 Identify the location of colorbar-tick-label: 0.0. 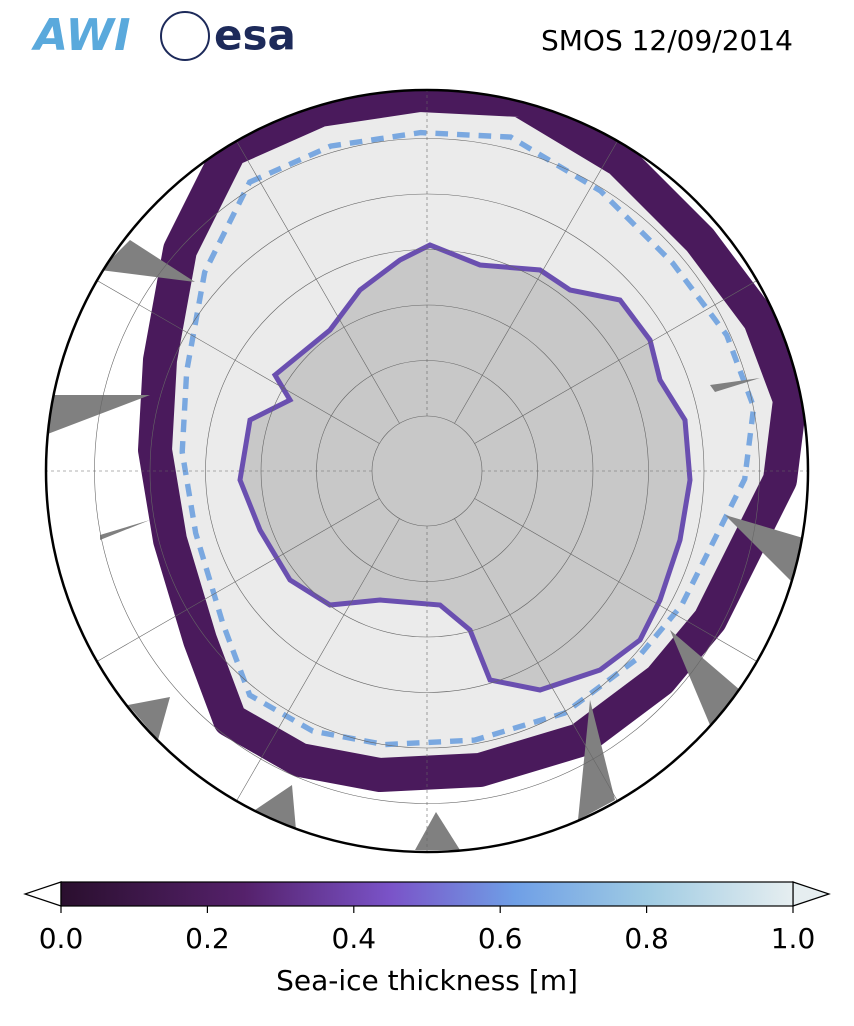
(61, 938).